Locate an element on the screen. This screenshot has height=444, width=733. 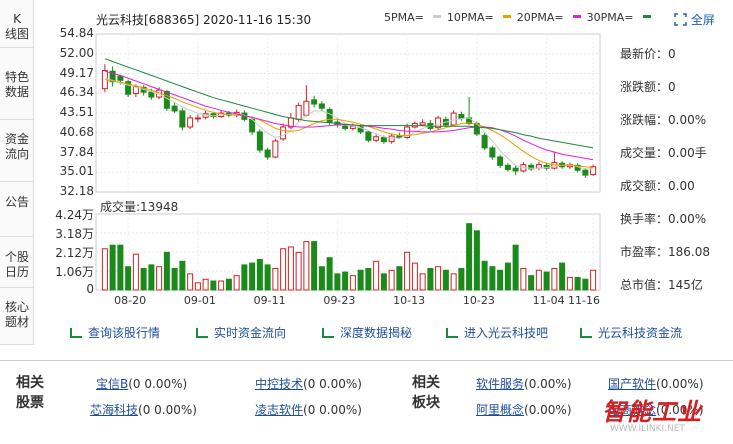
quote-row: 总市值：145亿 is located at coordinates (661, 285).